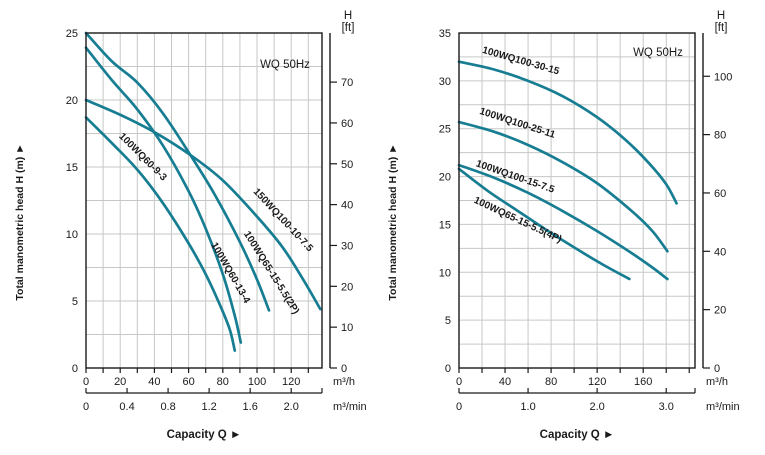 The width and height of the screenshot is (765, 455). What do you see at coordinates (347, 165) in the screenshot?
I see `ft-tick-label: 50` at bounding box center [347, 165].